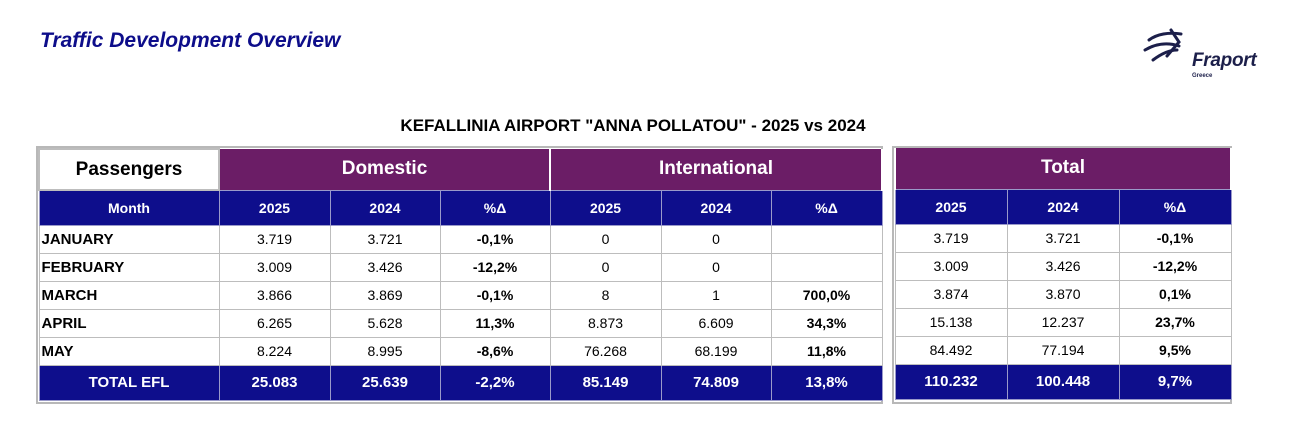  Describe the element at coordinates (385, 295) in the screenshot. I see `table-cell: 3.869` at that location.